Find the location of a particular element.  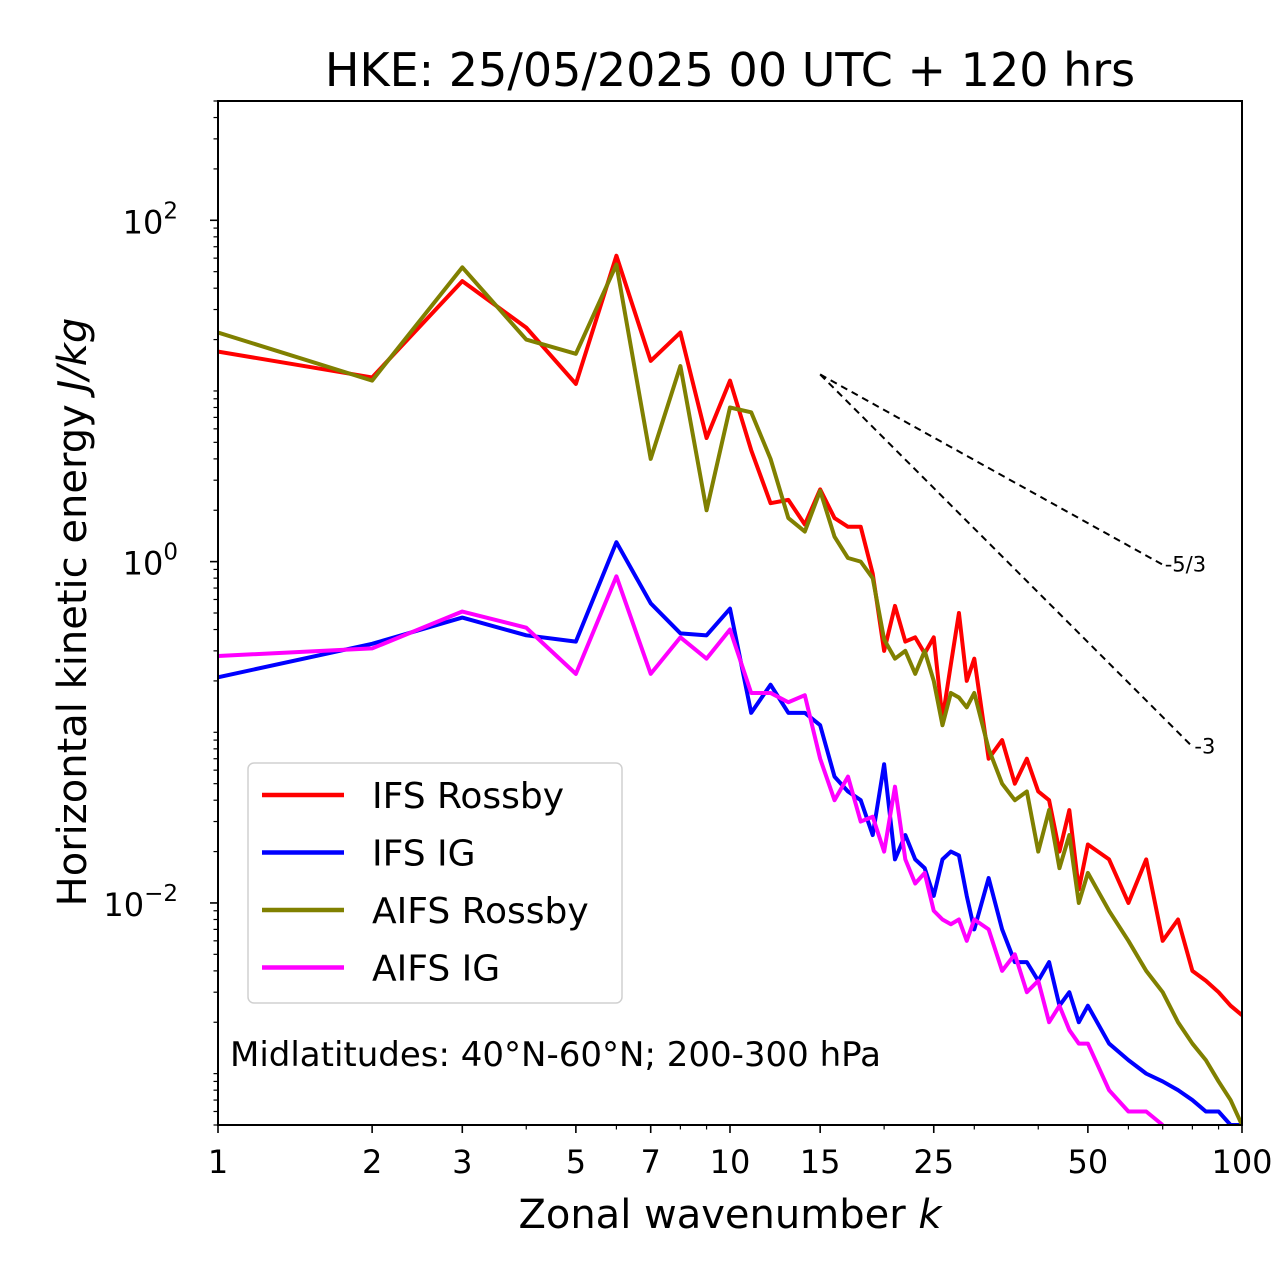

legend: IFS Rossby IFS IG AIFS Rossby AIFS IG is located at coordinates (435, 883).